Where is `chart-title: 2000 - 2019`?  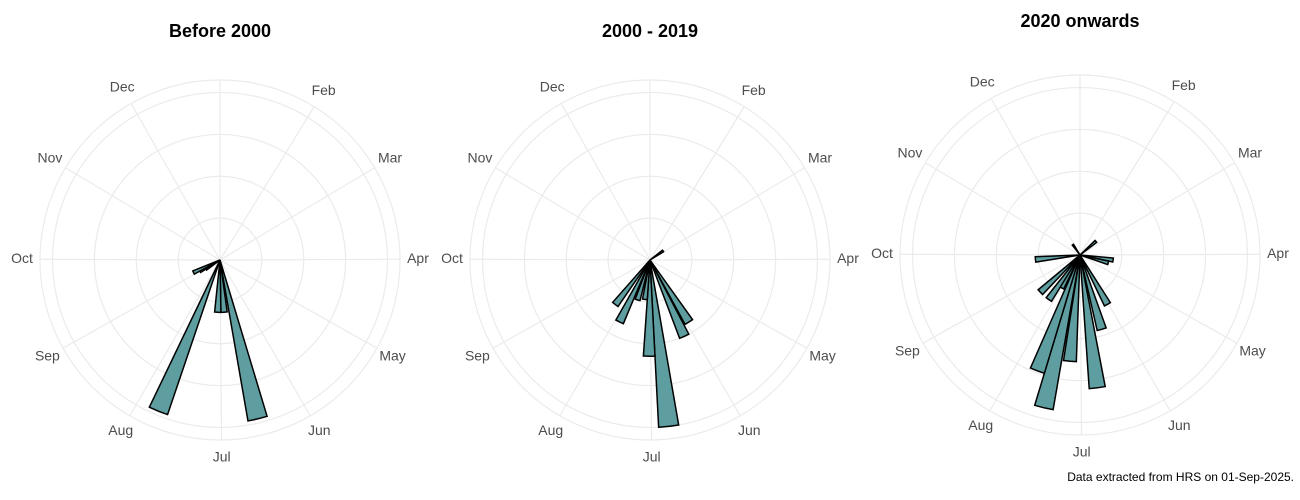
chart-title: 2000 - 2019 is located at coordinates (650, 31).